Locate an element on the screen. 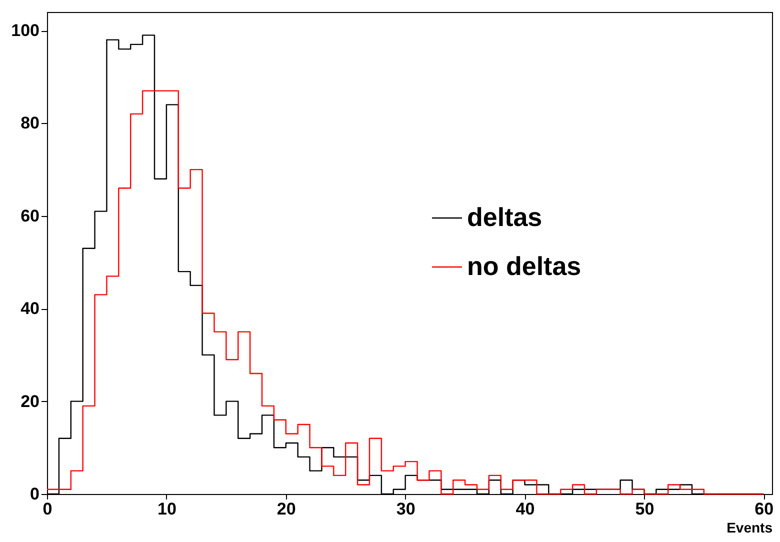 This screenshot has height=542, width=780. y-tick-label: 20 is located at coordinates (30, 401).